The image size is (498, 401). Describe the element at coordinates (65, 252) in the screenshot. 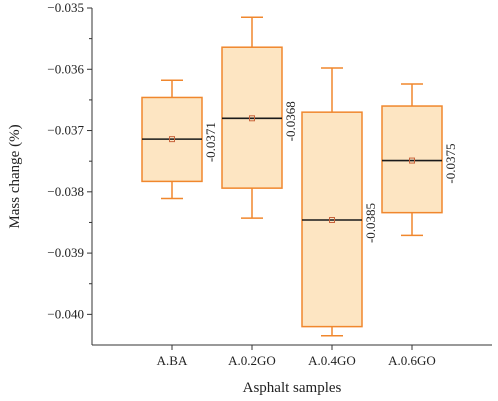

I see `y-tick-label: −0.039` at that location.